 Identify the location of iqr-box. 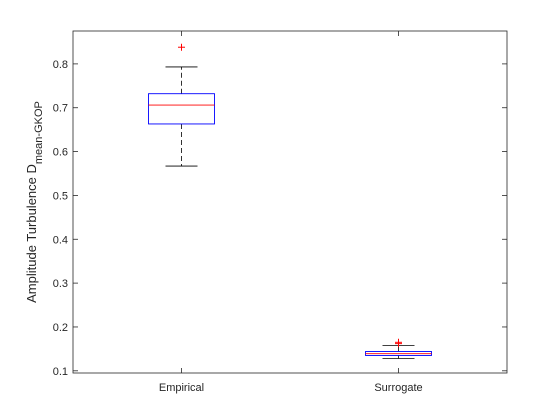
(181, 109).